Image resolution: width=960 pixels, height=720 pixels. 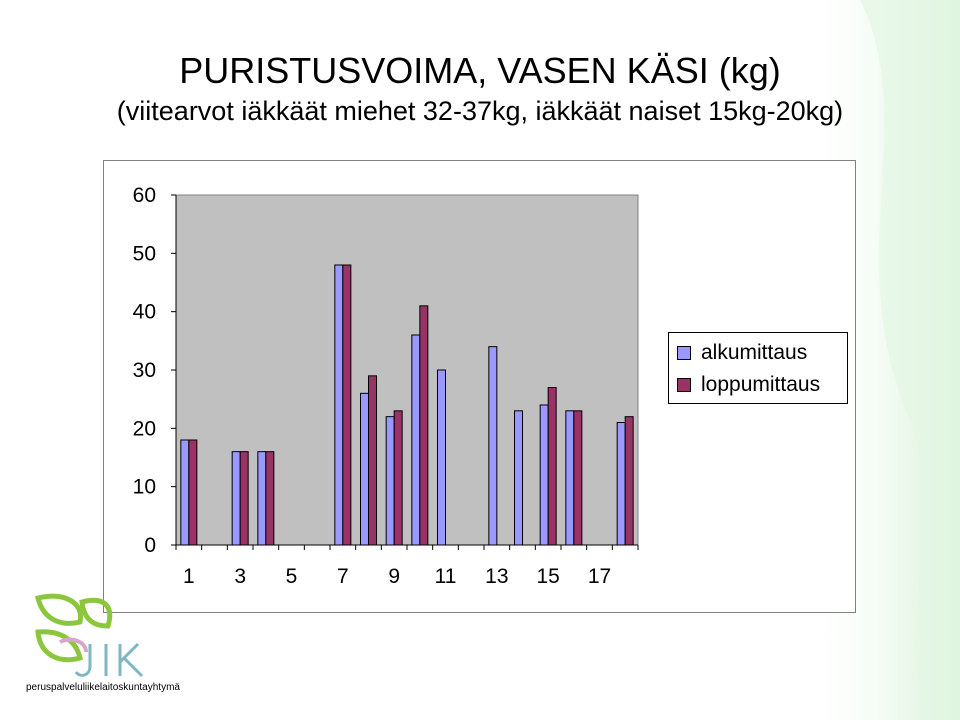 I want to click on chart-legend: alkumittaus loppumittaus, so click(x=758, y=368).